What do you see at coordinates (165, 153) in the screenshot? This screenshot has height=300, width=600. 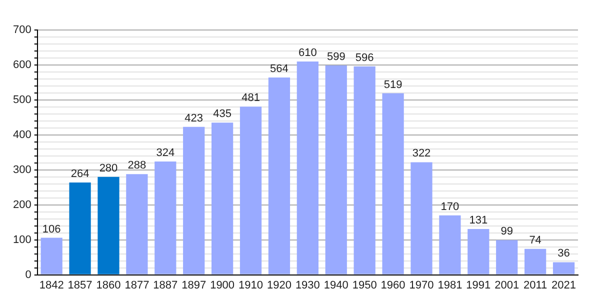 I see `data-label: 324` at bounding box center [165, 153].